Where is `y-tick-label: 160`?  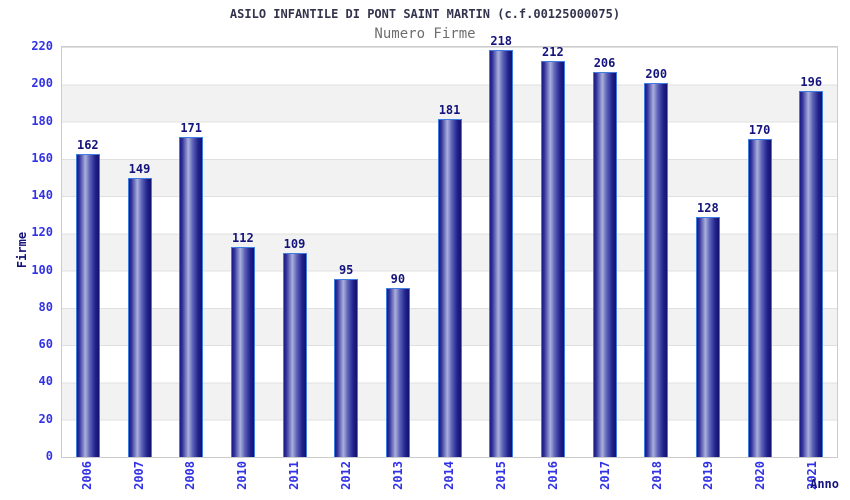 y-tick-label: 160 is located at coordinates (42, 157).